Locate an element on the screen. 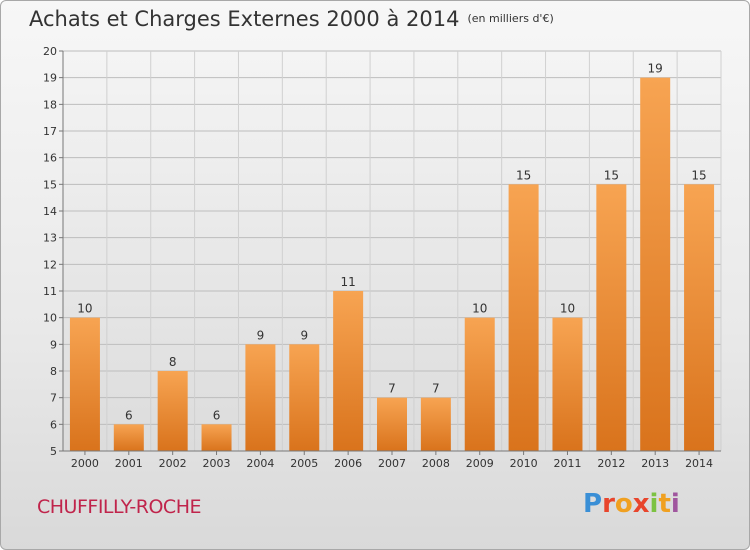 The image size is (750, 550). y-tick-label: 11 is located at coordinates (50, 291).